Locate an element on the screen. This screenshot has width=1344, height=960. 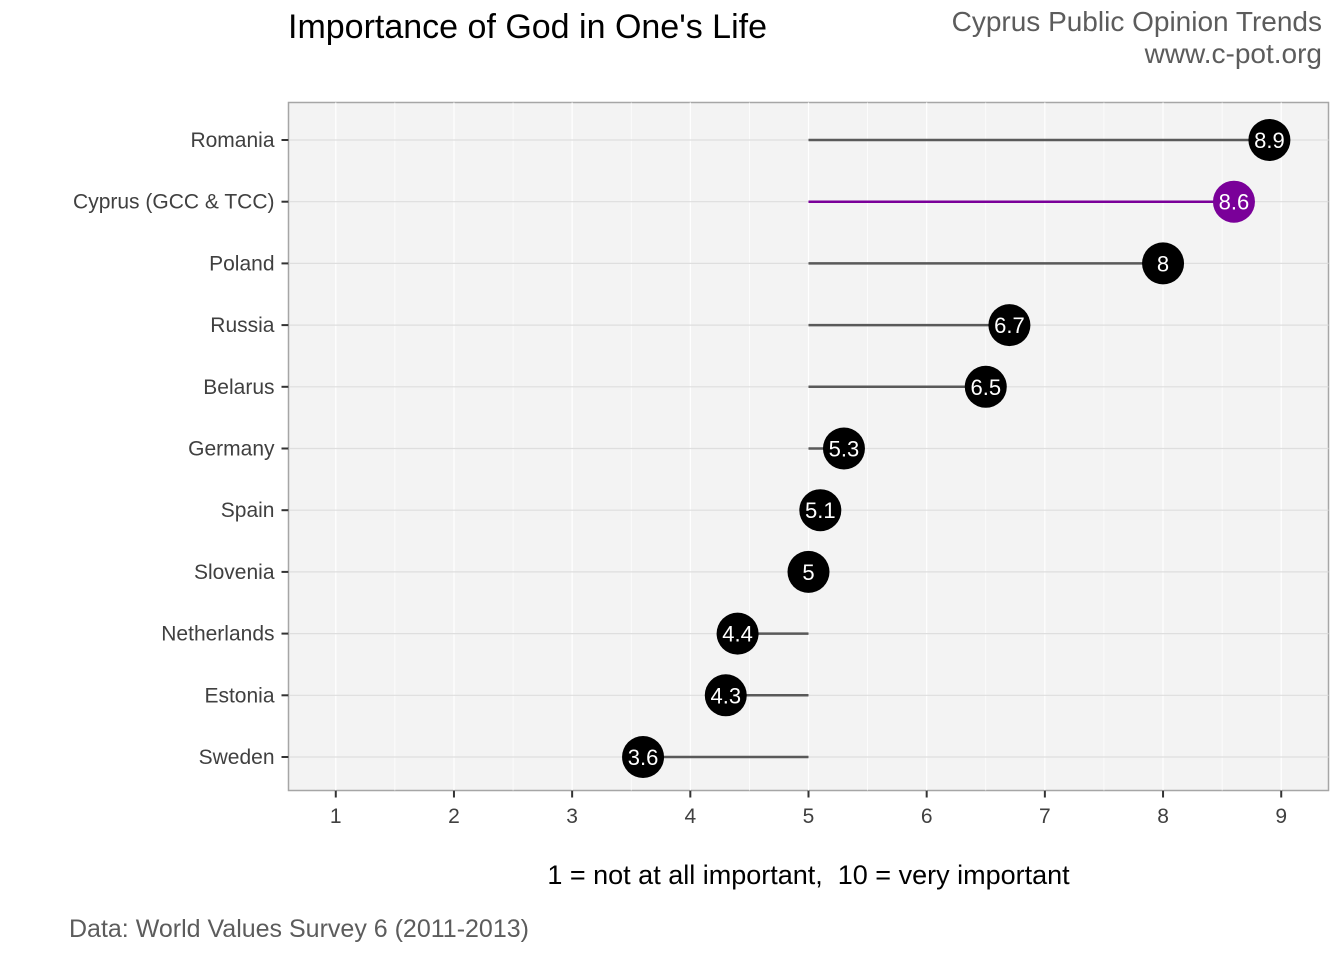
data-label: 6.7 is located at coordinates (1009, 325).